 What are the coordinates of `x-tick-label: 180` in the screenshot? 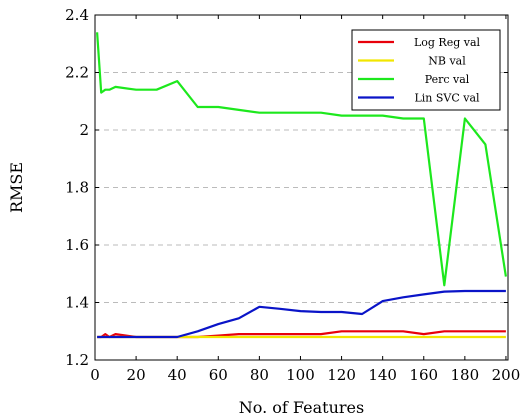 It's located at (465, 375).